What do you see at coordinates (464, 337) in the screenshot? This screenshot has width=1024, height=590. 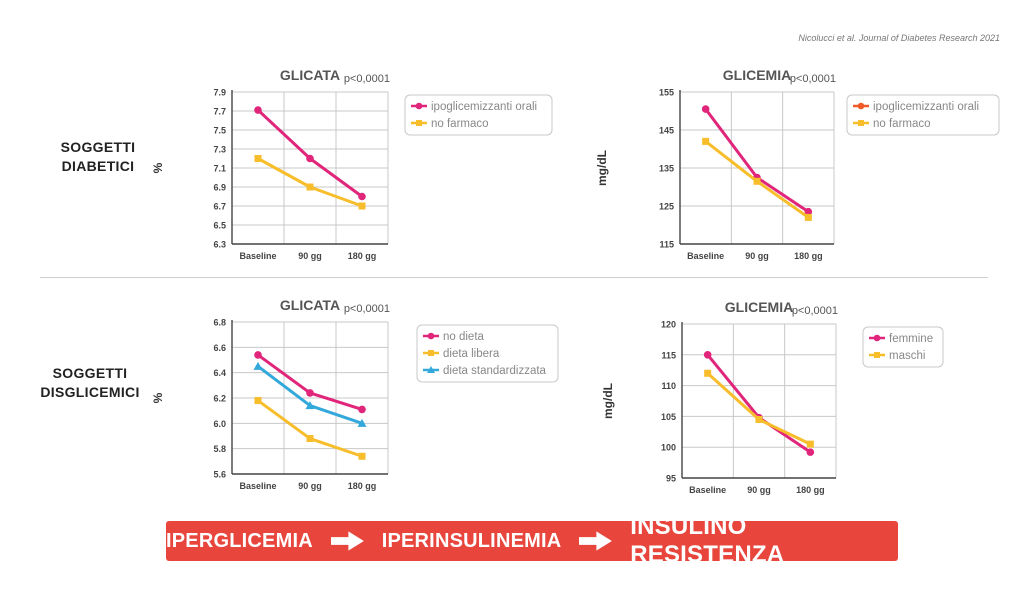 I see `legend-label: no dieta` at bounding box center [464, 337].